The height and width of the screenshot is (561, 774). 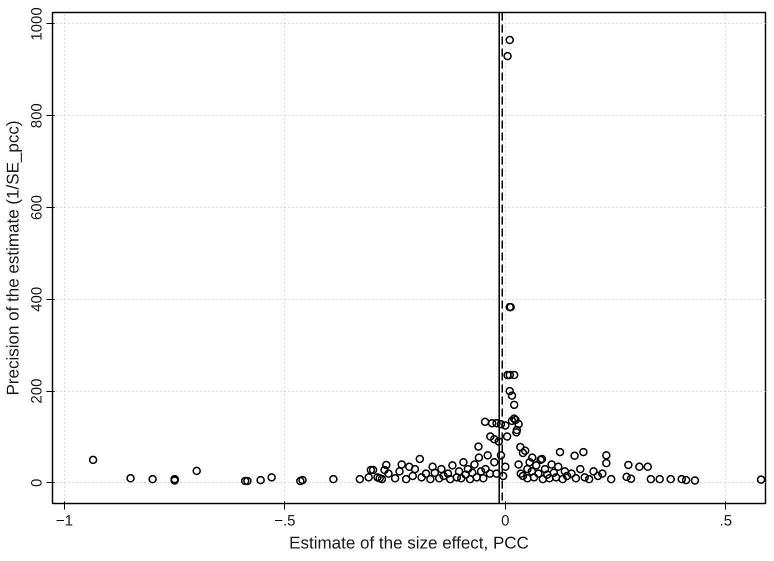 What do you see at coordinates (726, 521) in the screenshot?
I see `x-tick-label: .5` at bounding box center [726, 521].